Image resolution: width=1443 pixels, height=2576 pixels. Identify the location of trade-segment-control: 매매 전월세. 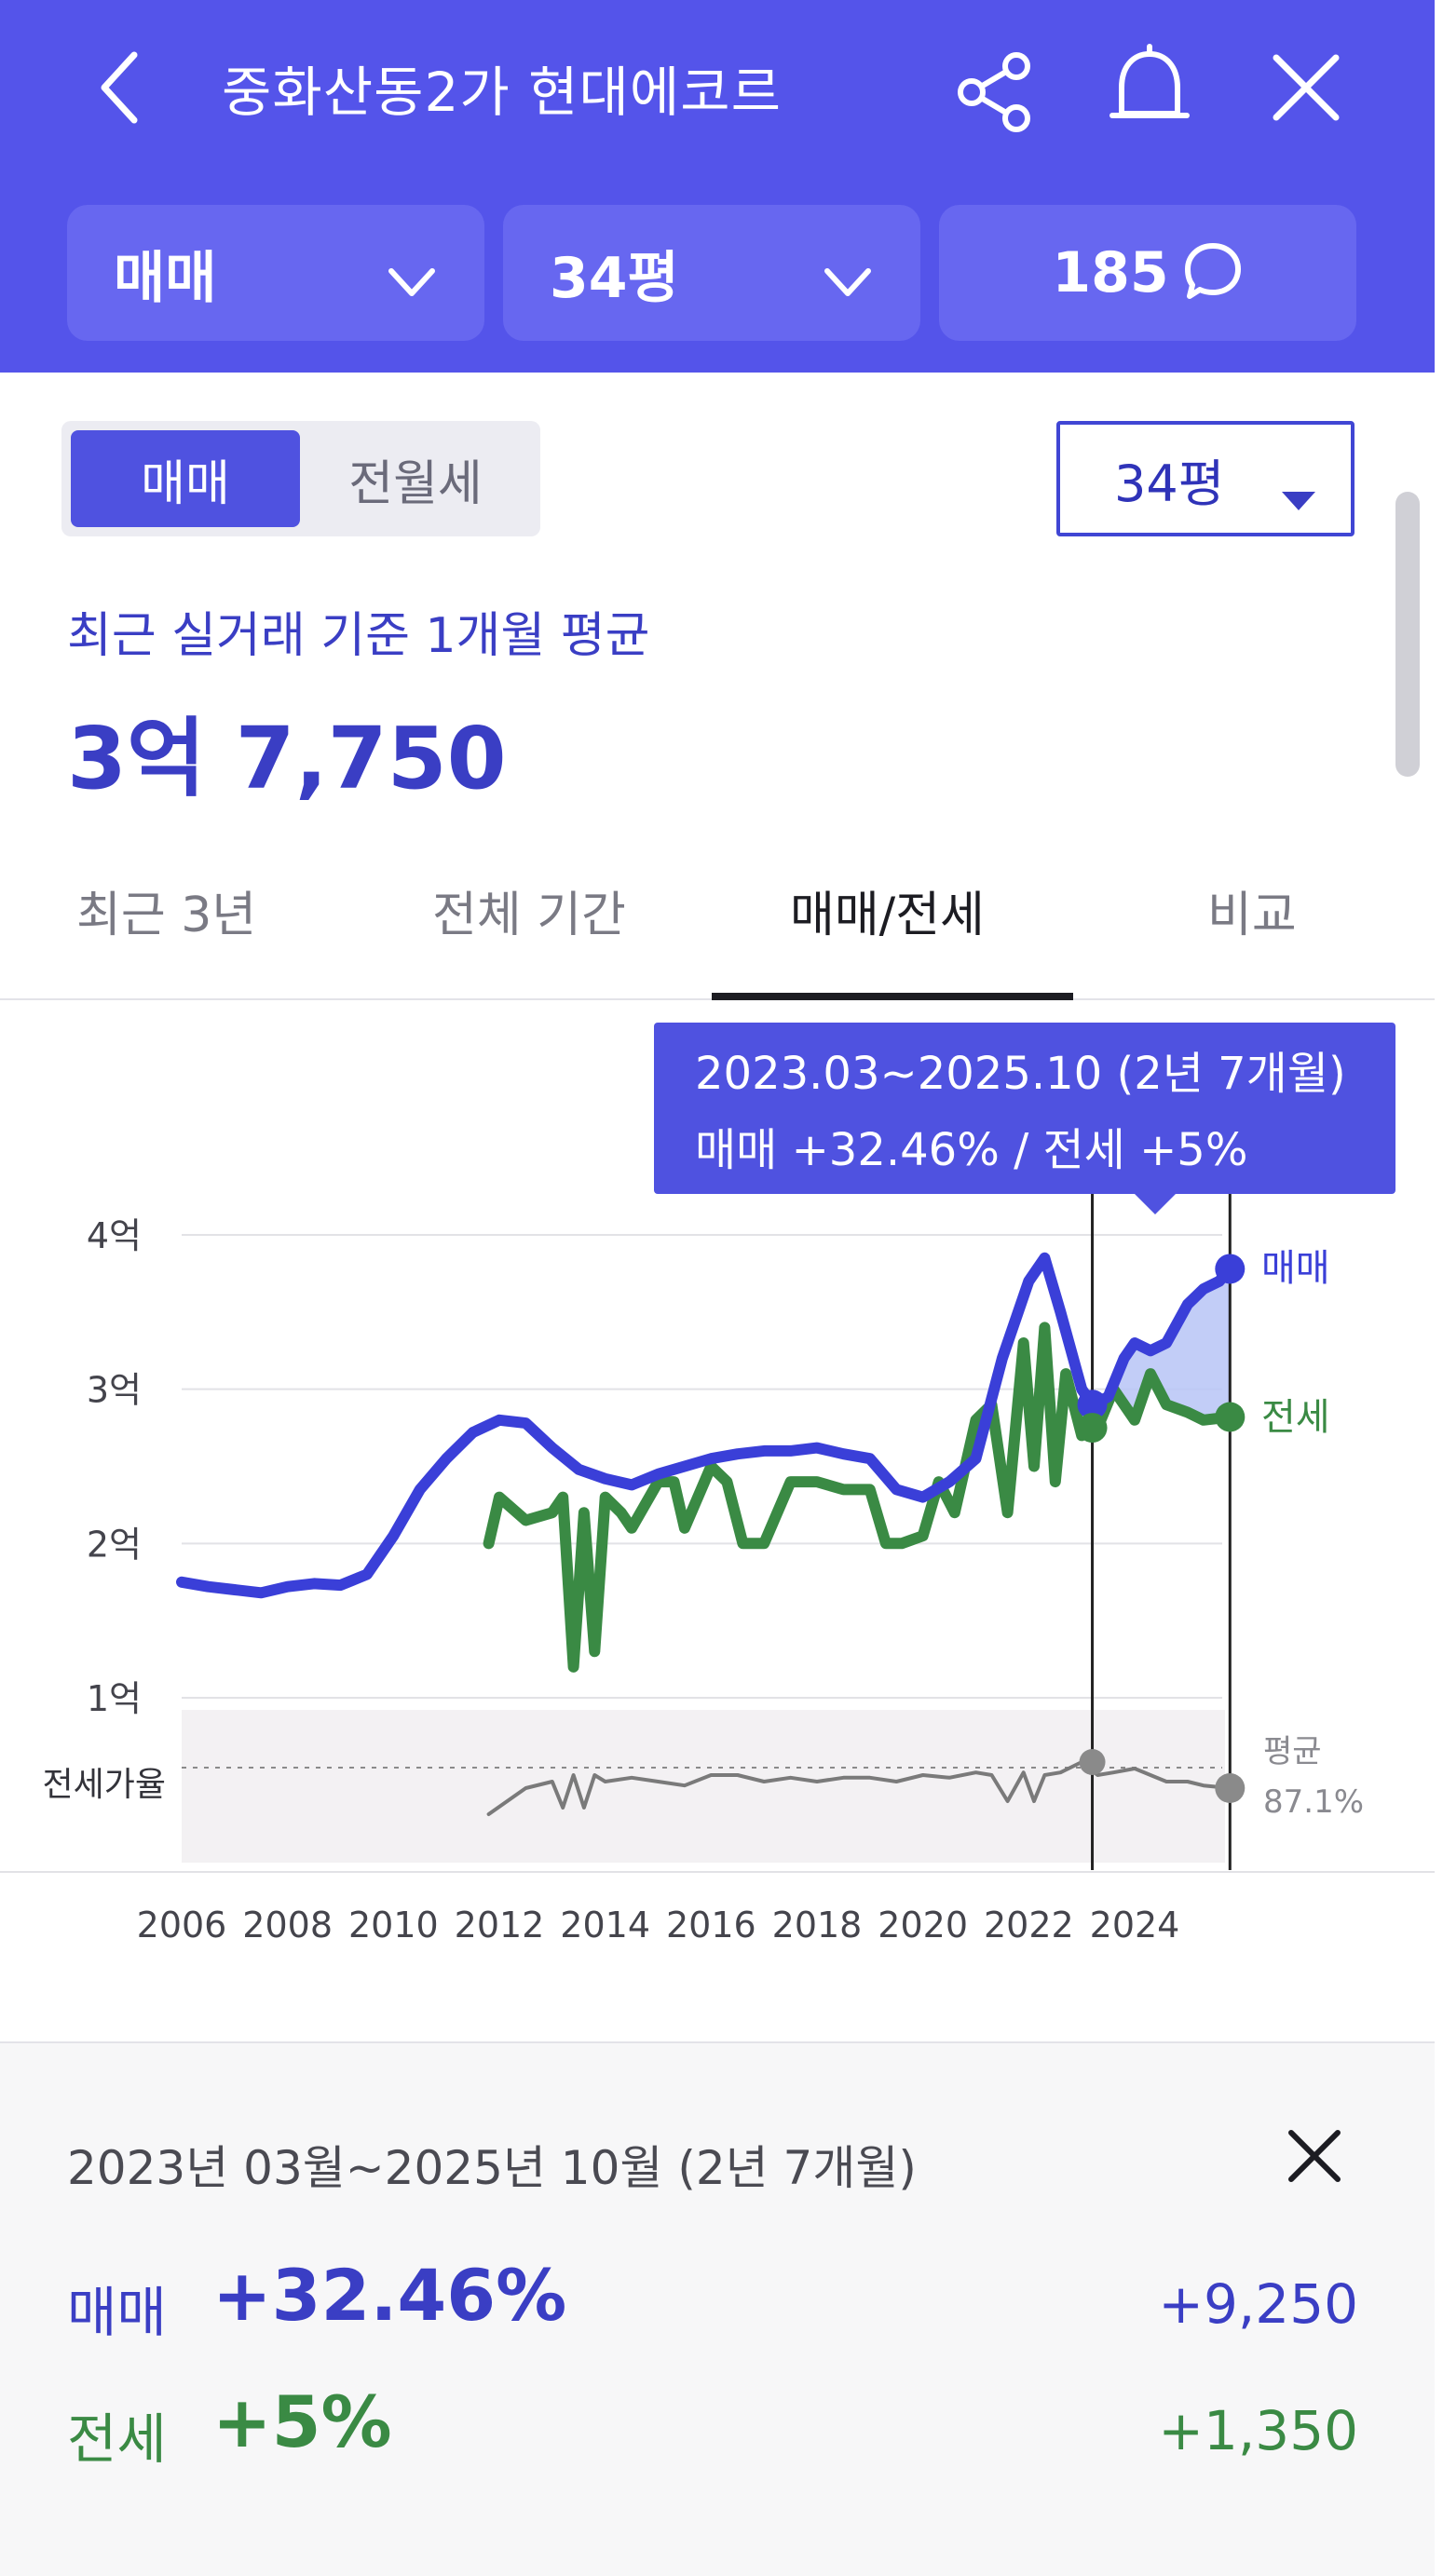
(300, 478).